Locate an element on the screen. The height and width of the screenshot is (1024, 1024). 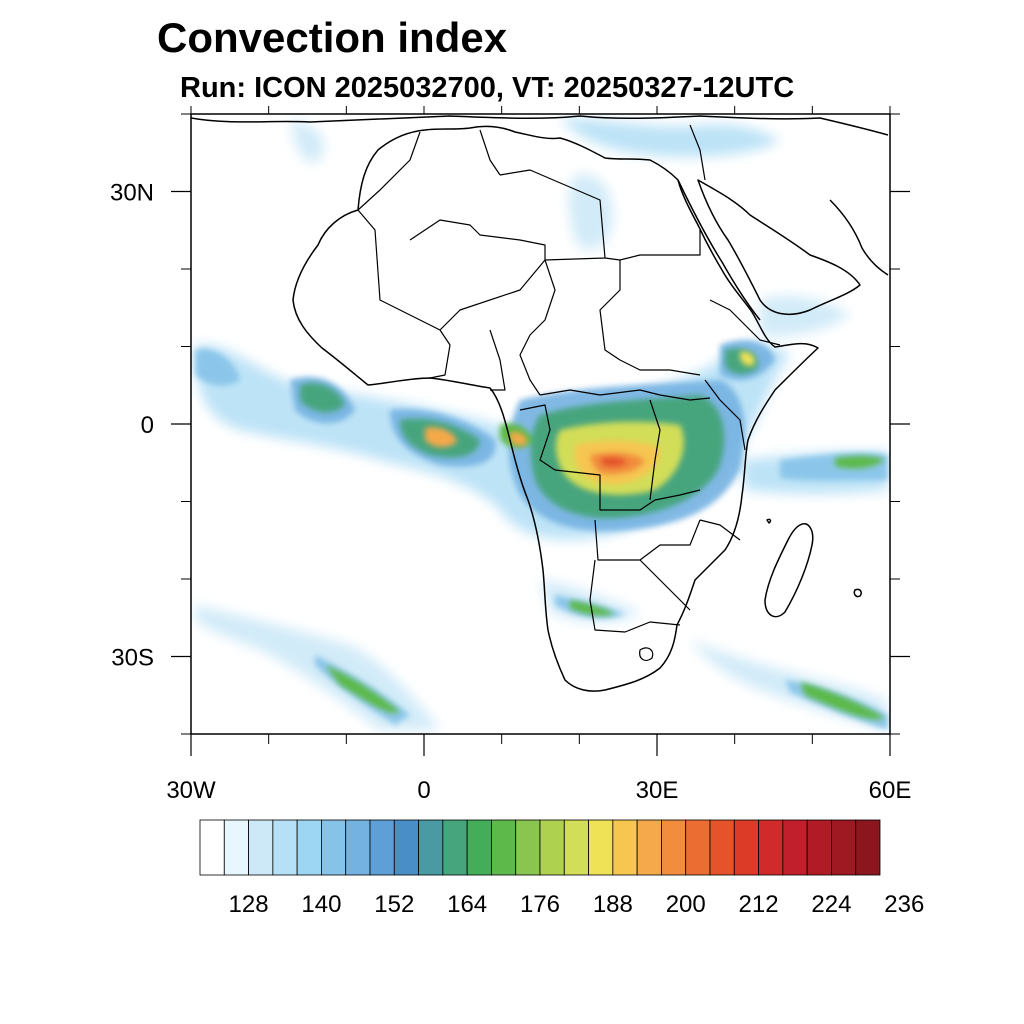
x-tick-label: 60E is located at coordinates (890, 790).